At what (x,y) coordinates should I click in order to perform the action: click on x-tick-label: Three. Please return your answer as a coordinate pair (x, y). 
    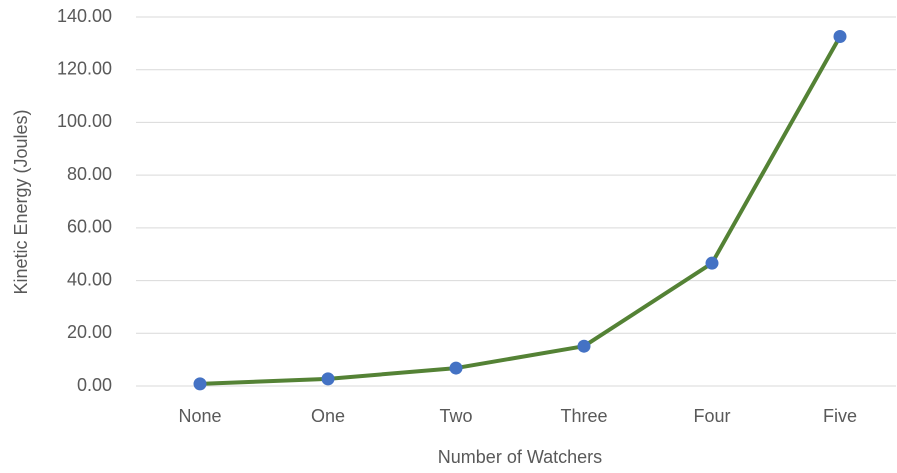
    Looking at the image, I should click on (583, 416).